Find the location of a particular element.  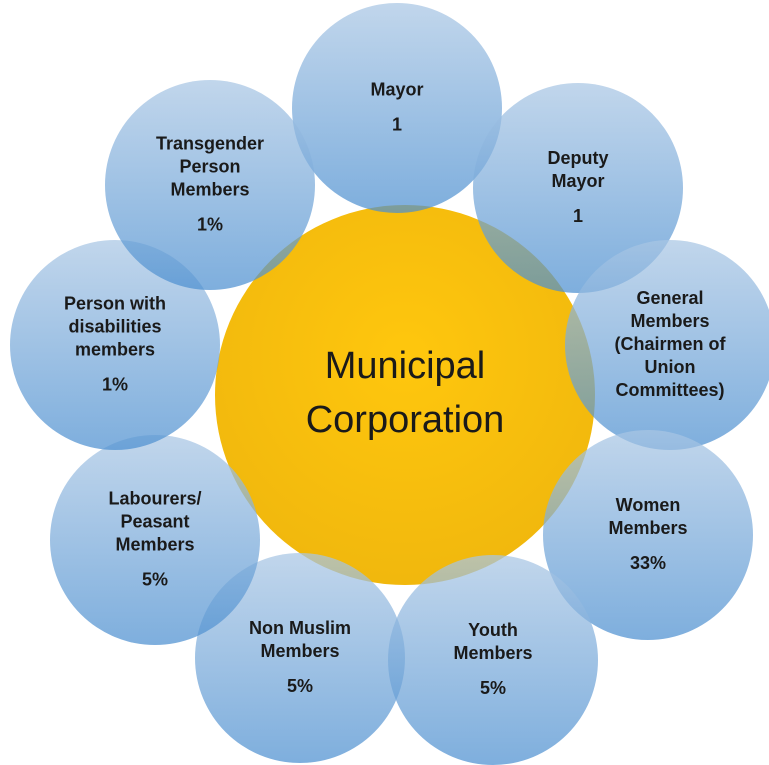

node-label: Deputy is located at coordinates (577, 158).